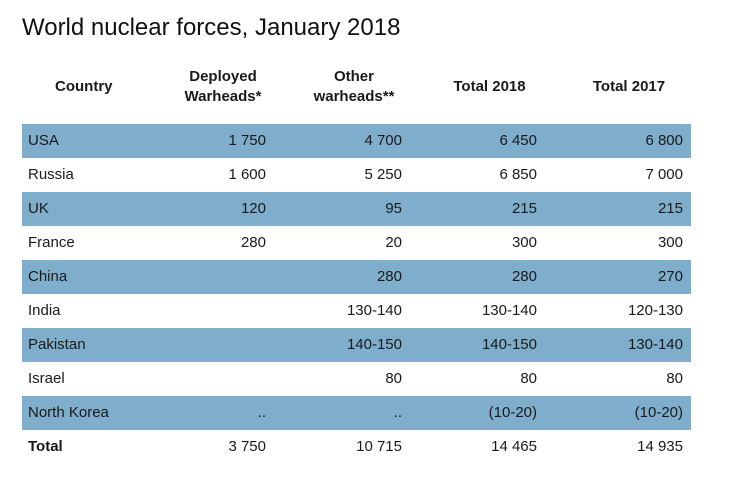 Image resolution: width=756 pixels, height=487 pixels. What do you see at coordinates (397, 412) in the screenshot?
I see `cell-other: ..` at bounding box center [397, 412].